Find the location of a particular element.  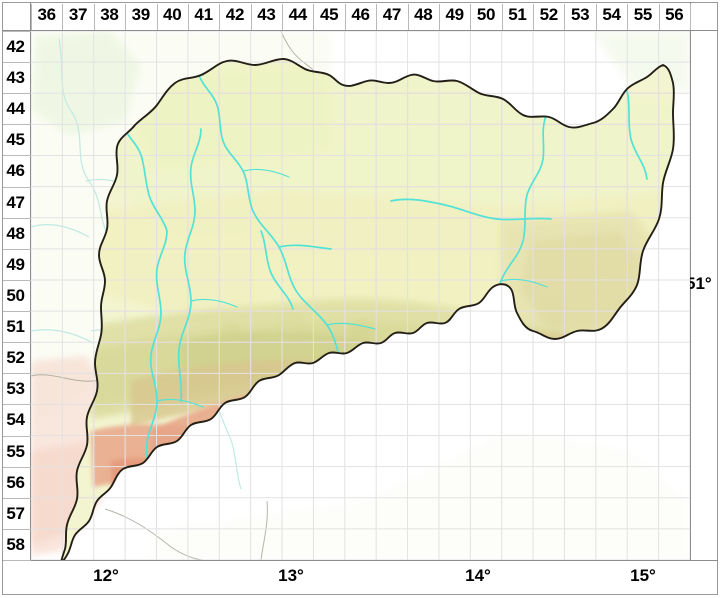

axis-top-label: 55 is located at coordinates (643, 14).